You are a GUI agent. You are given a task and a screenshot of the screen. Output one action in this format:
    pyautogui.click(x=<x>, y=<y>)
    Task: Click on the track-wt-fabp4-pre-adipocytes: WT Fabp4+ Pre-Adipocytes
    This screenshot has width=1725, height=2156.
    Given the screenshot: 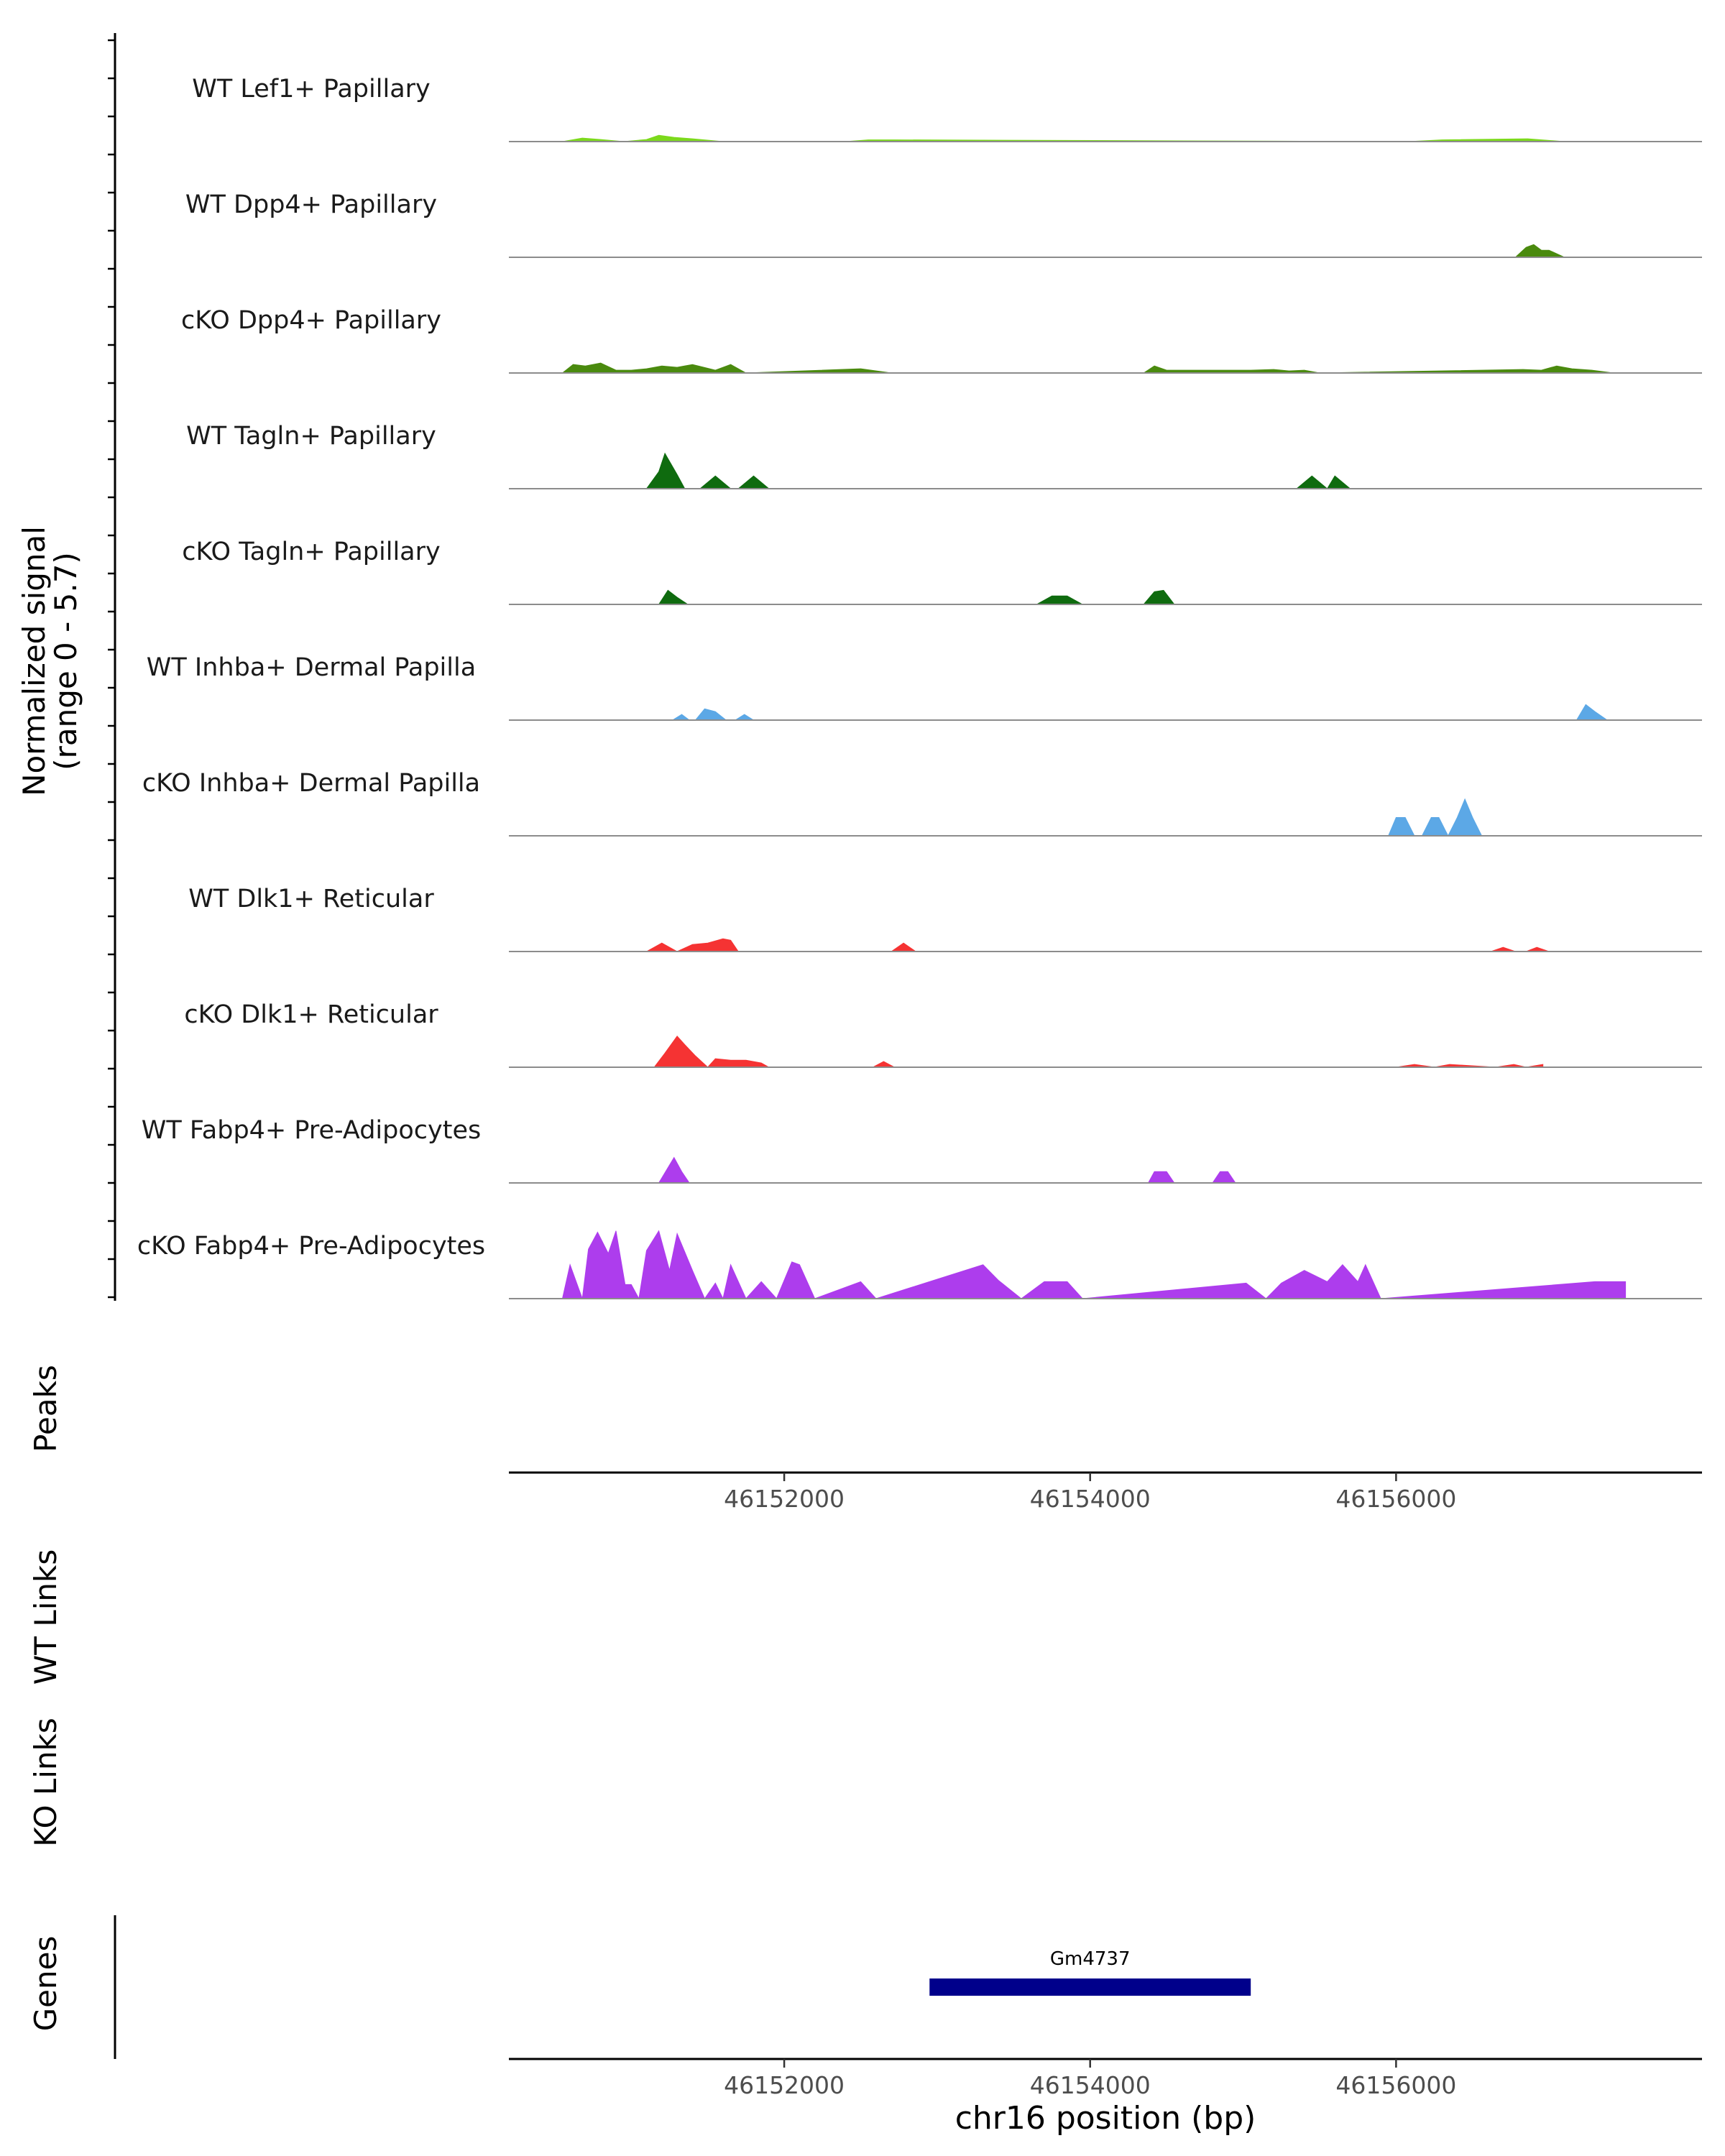 What is the action you would take?
    pyautogui.click(x=922, y=1150)
    